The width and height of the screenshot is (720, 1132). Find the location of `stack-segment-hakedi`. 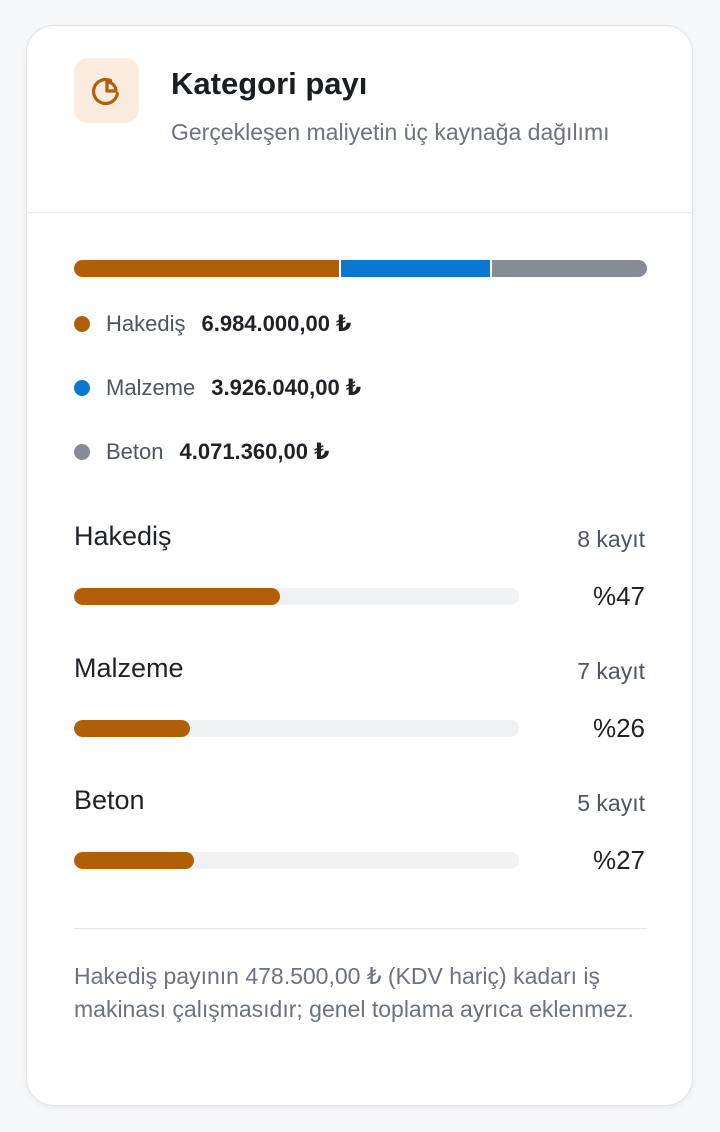

stack-segment-hakedi is located at coordinates (207, 268).